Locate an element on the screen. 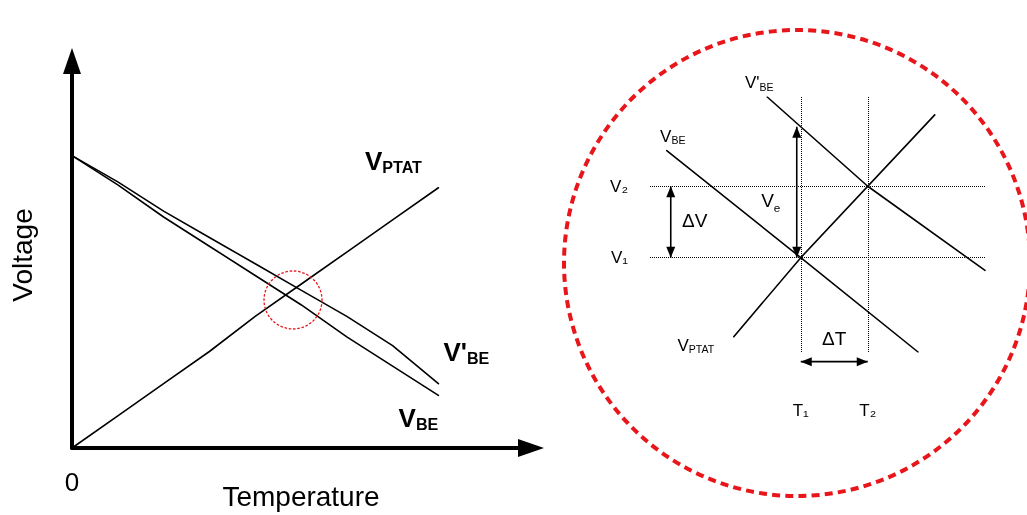 Image resolution: width=1027 pixels, height=515 pixels. y-axis-title: Voltage is located at coordinates (22, 255).